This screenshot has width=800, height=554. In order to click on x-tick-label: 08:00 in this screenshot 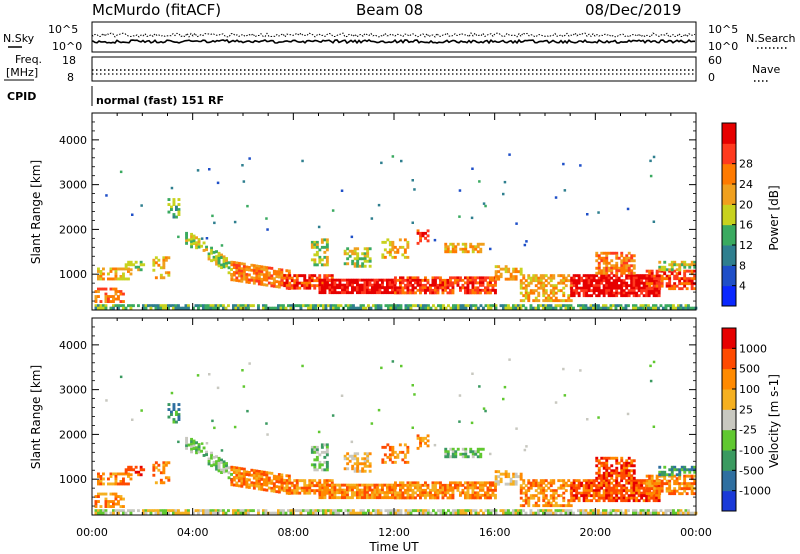, I will do `click(293, 532)`.